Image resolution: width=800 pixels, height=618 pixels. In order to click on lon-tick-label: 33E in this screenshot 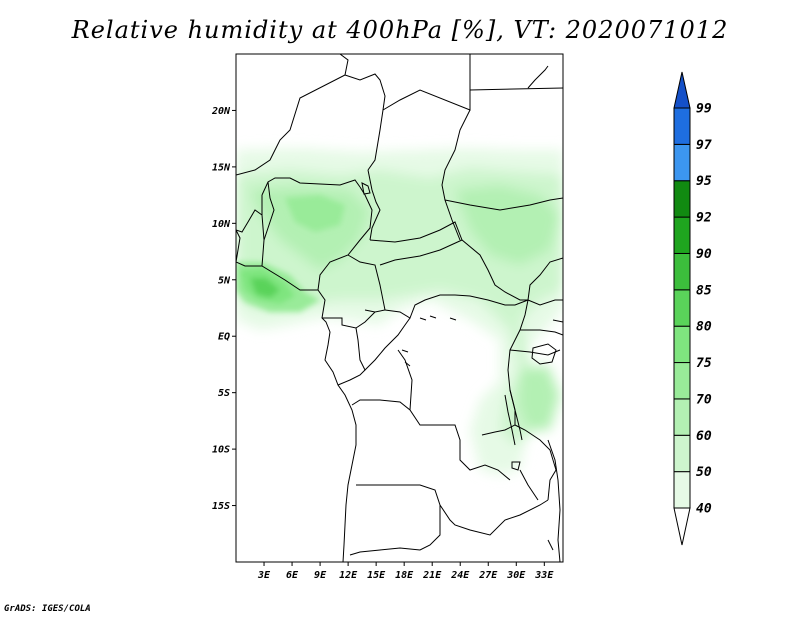, I will do `click(544, 575)`.